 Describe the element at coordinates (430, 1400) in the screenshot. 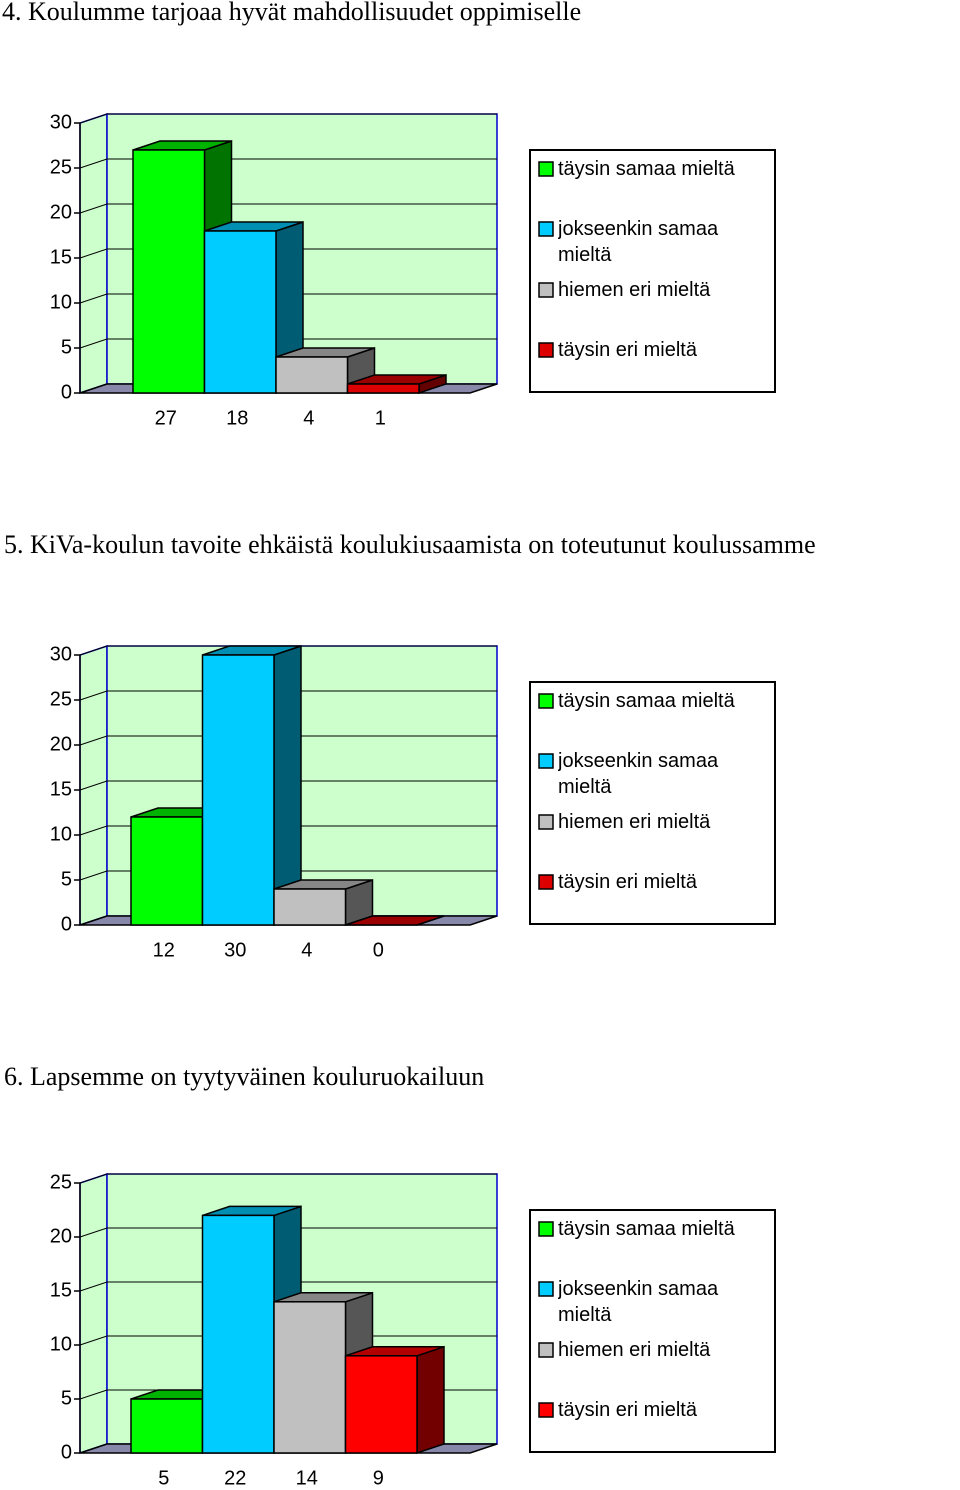

I see `bar-side` at that location.